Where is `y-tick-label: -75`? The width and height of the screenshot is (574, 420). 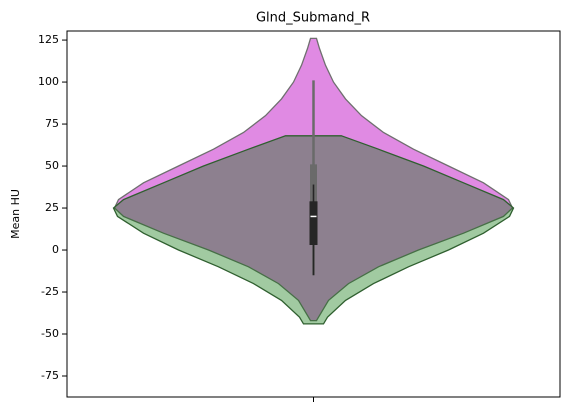
y-tick-label: -75 is located at coordinates (50, 375).